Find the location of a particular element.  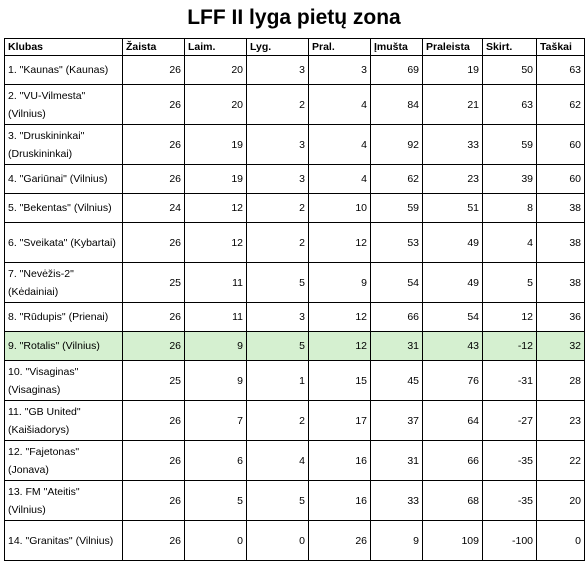

header-played: Žaista is located at coordinates (153, 47).